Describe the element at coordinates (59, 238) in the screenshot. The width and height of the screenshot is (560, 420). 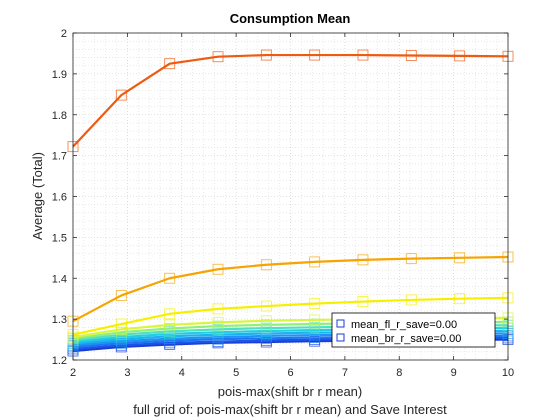
I see `y-tick-label: 1.5` at that location.